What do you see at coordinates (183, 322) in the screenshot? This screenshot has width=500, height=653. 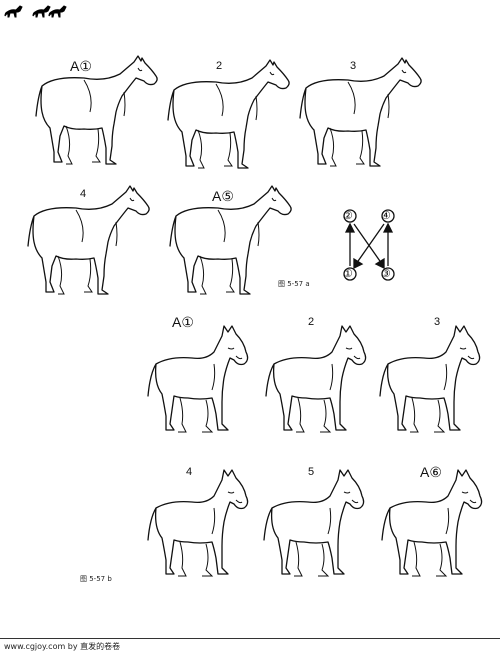 I see `frame-label-b1: A①` at bounding box center [183, 322].